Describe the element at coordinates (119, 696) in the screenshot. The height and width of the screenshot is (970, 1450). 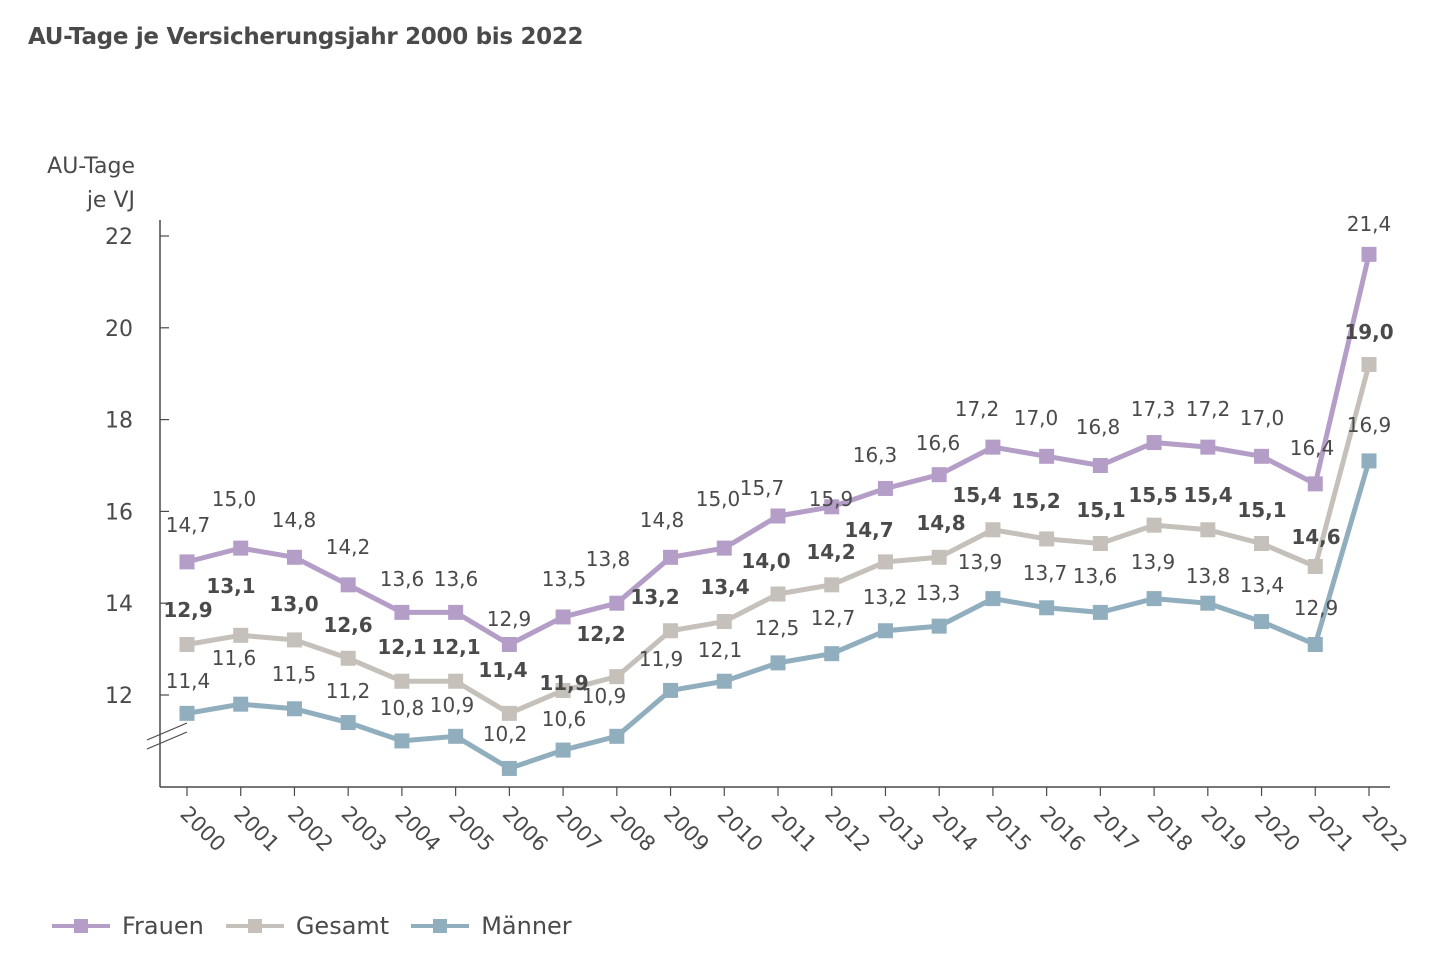
I see `y-tick-label: 12` at that location.